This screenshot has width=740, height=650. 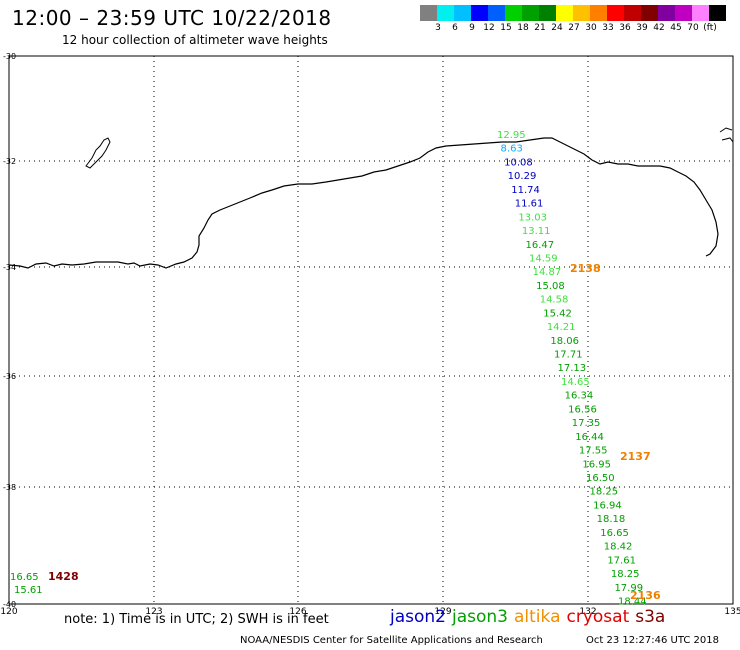 I want to click on lon-label: 126, so click(x=297, y=612).